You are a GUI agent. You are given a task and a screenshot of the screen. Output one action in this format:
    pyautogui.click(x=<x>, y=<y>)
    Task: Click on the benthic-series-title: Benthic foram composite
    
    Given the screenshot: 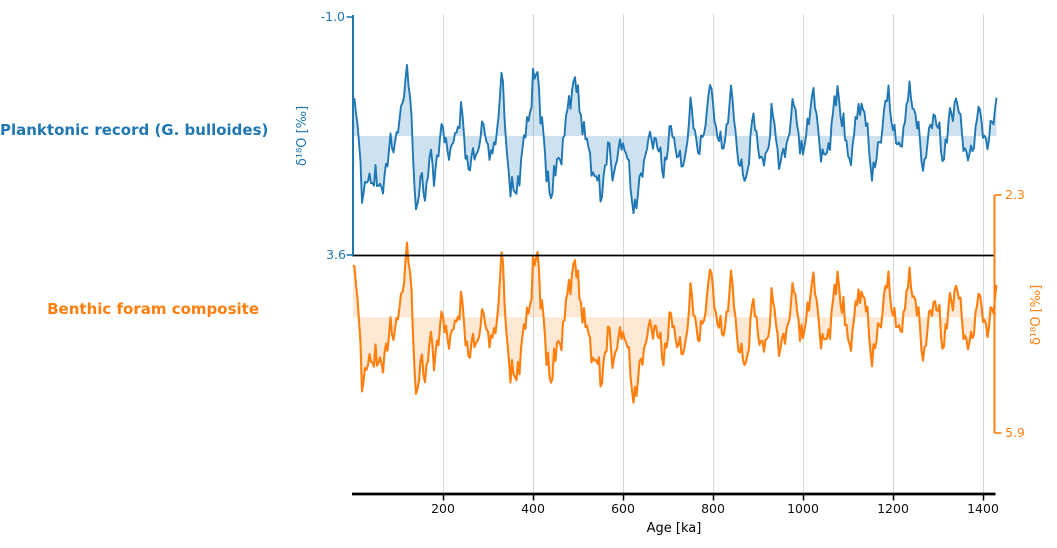 What is the action you would take?
    pyautogui.click(x=153, y=309)
    